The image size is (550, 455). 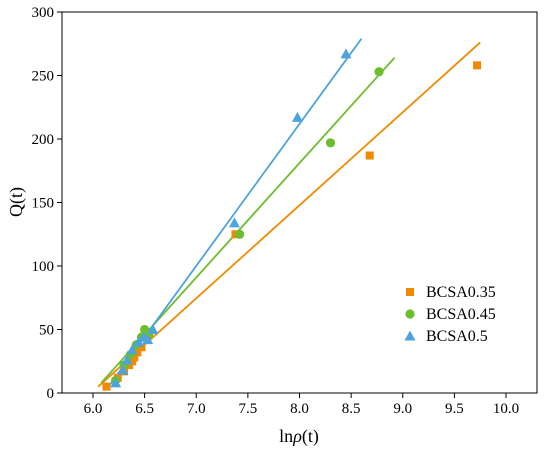 What do you see at coordinates (402, 409) in the screenshot?
I see `x-tick-label: 9.0` at bounding box center [402, 409].